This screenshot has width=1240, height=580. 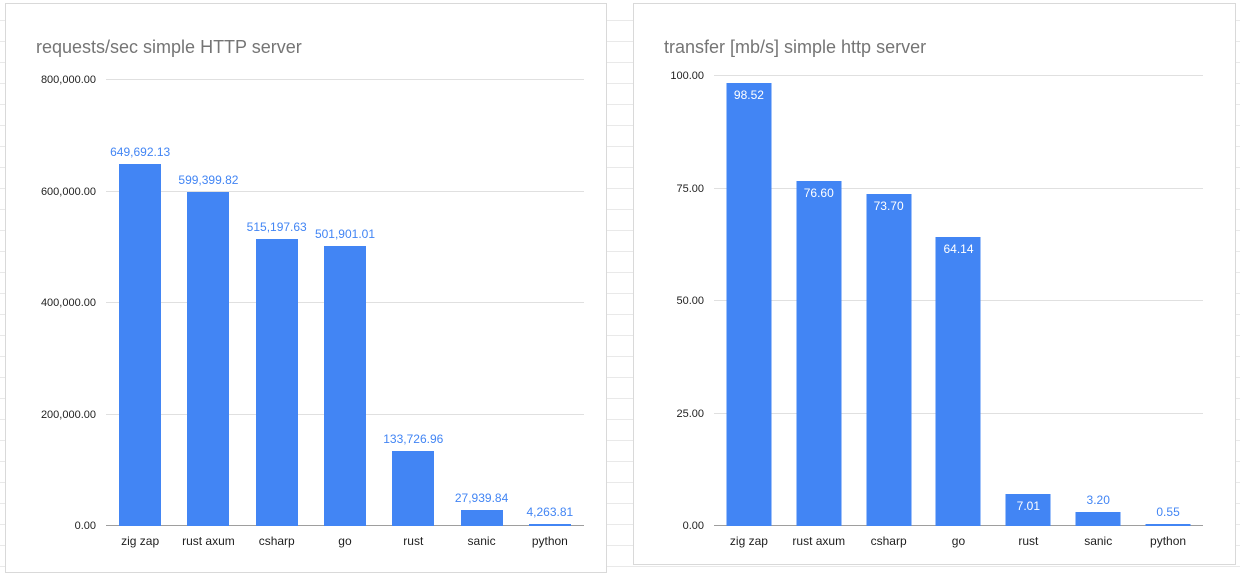 I want to click on bar-slot: 599,399.82 rust axum, so click(x=208, y=314).